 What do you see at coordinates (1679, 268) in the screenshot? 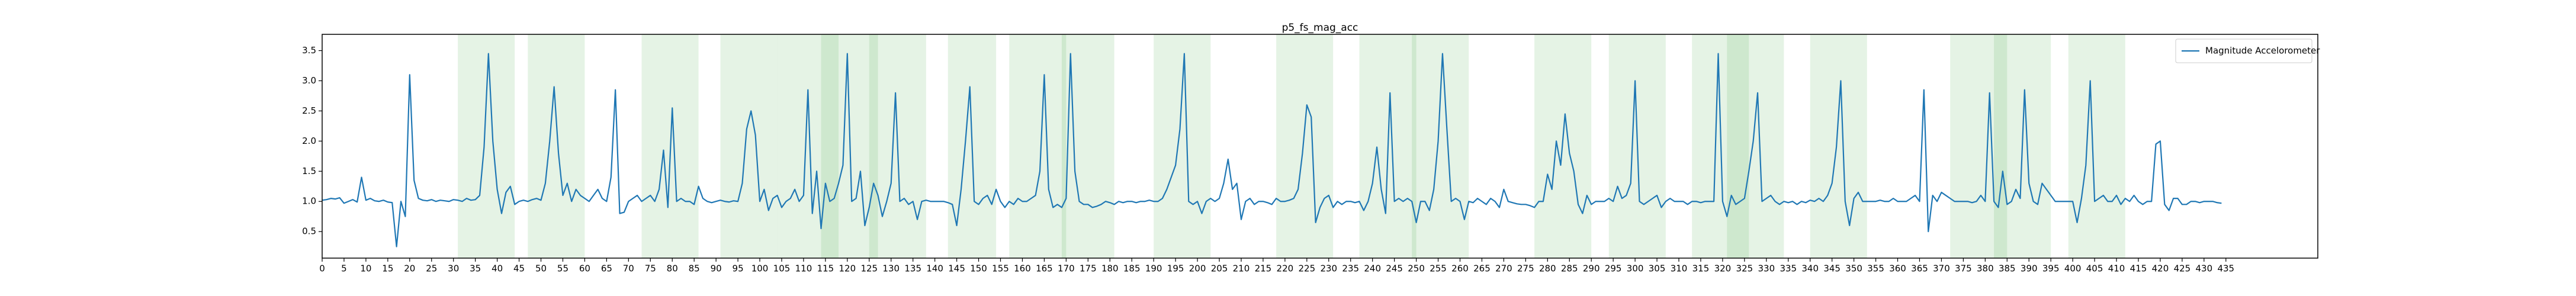
I see `x-tick-label: 310` at bounding box center [1679, 268].